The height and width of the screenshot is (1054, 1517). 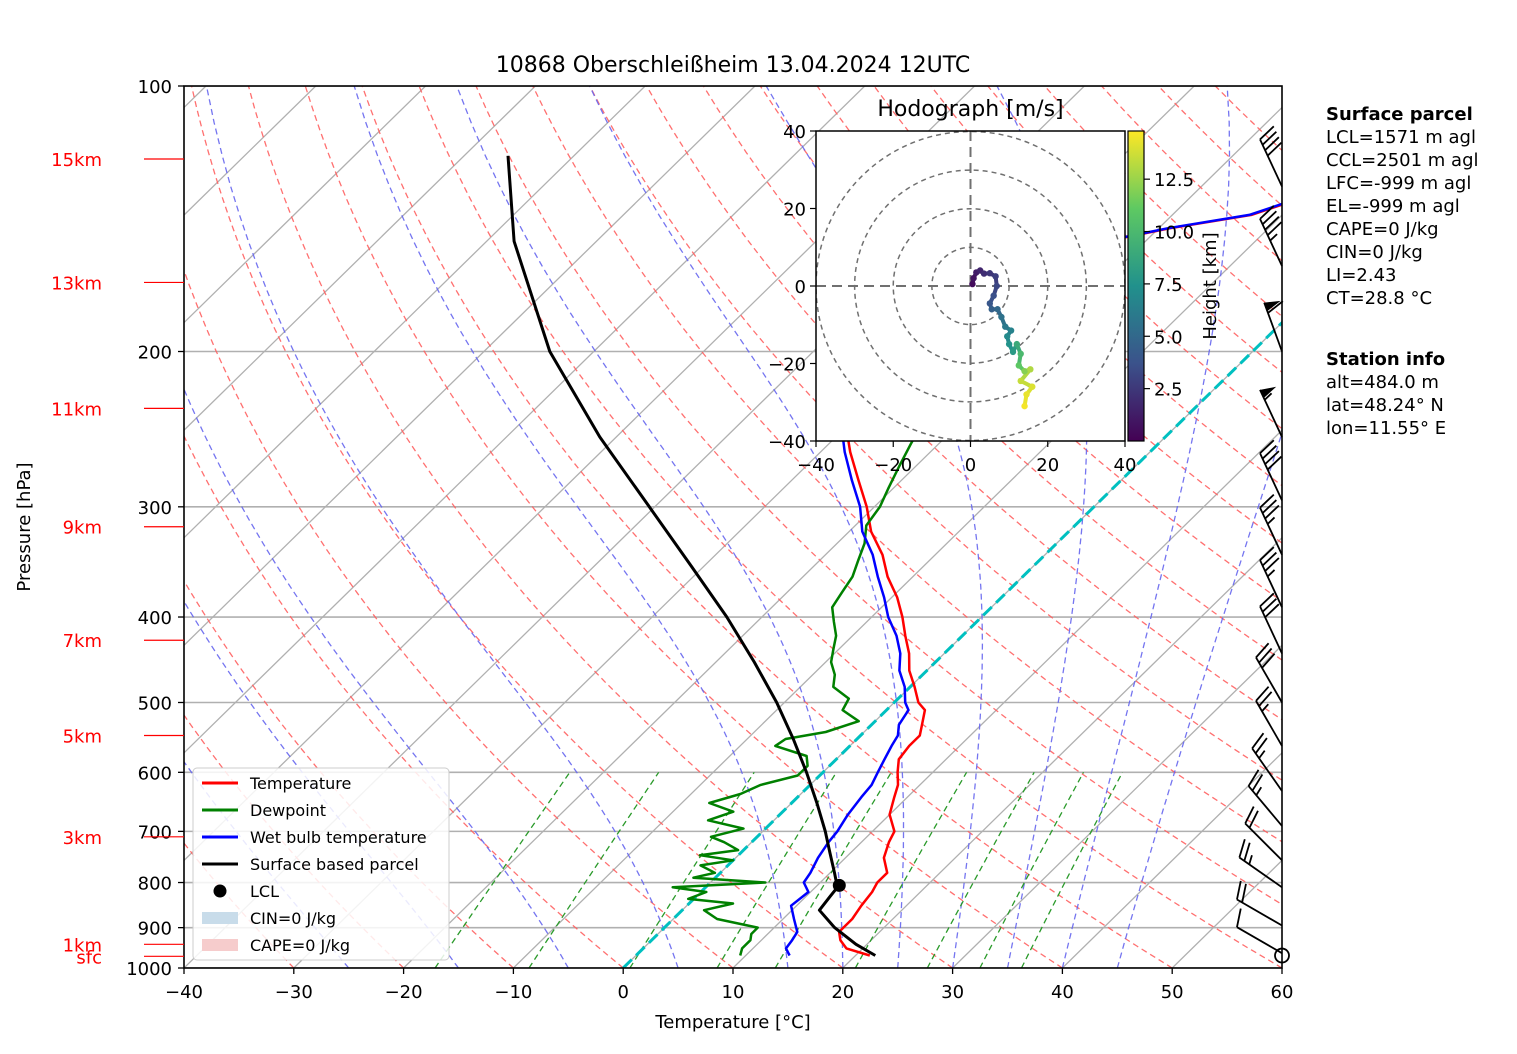 What do you see at coordinates (970, 465) in the screenshot?
I see `hodograph-x-tick-label: 0` at bounding box center [970, 465].